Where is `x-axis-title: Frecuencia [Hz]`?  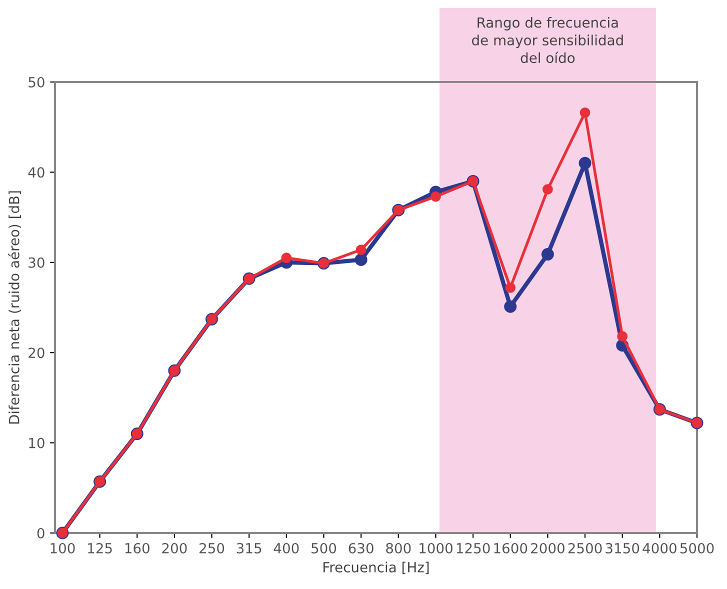 x-axis-title: Frecuencia [Hz] is located at coordinates (376, 568).